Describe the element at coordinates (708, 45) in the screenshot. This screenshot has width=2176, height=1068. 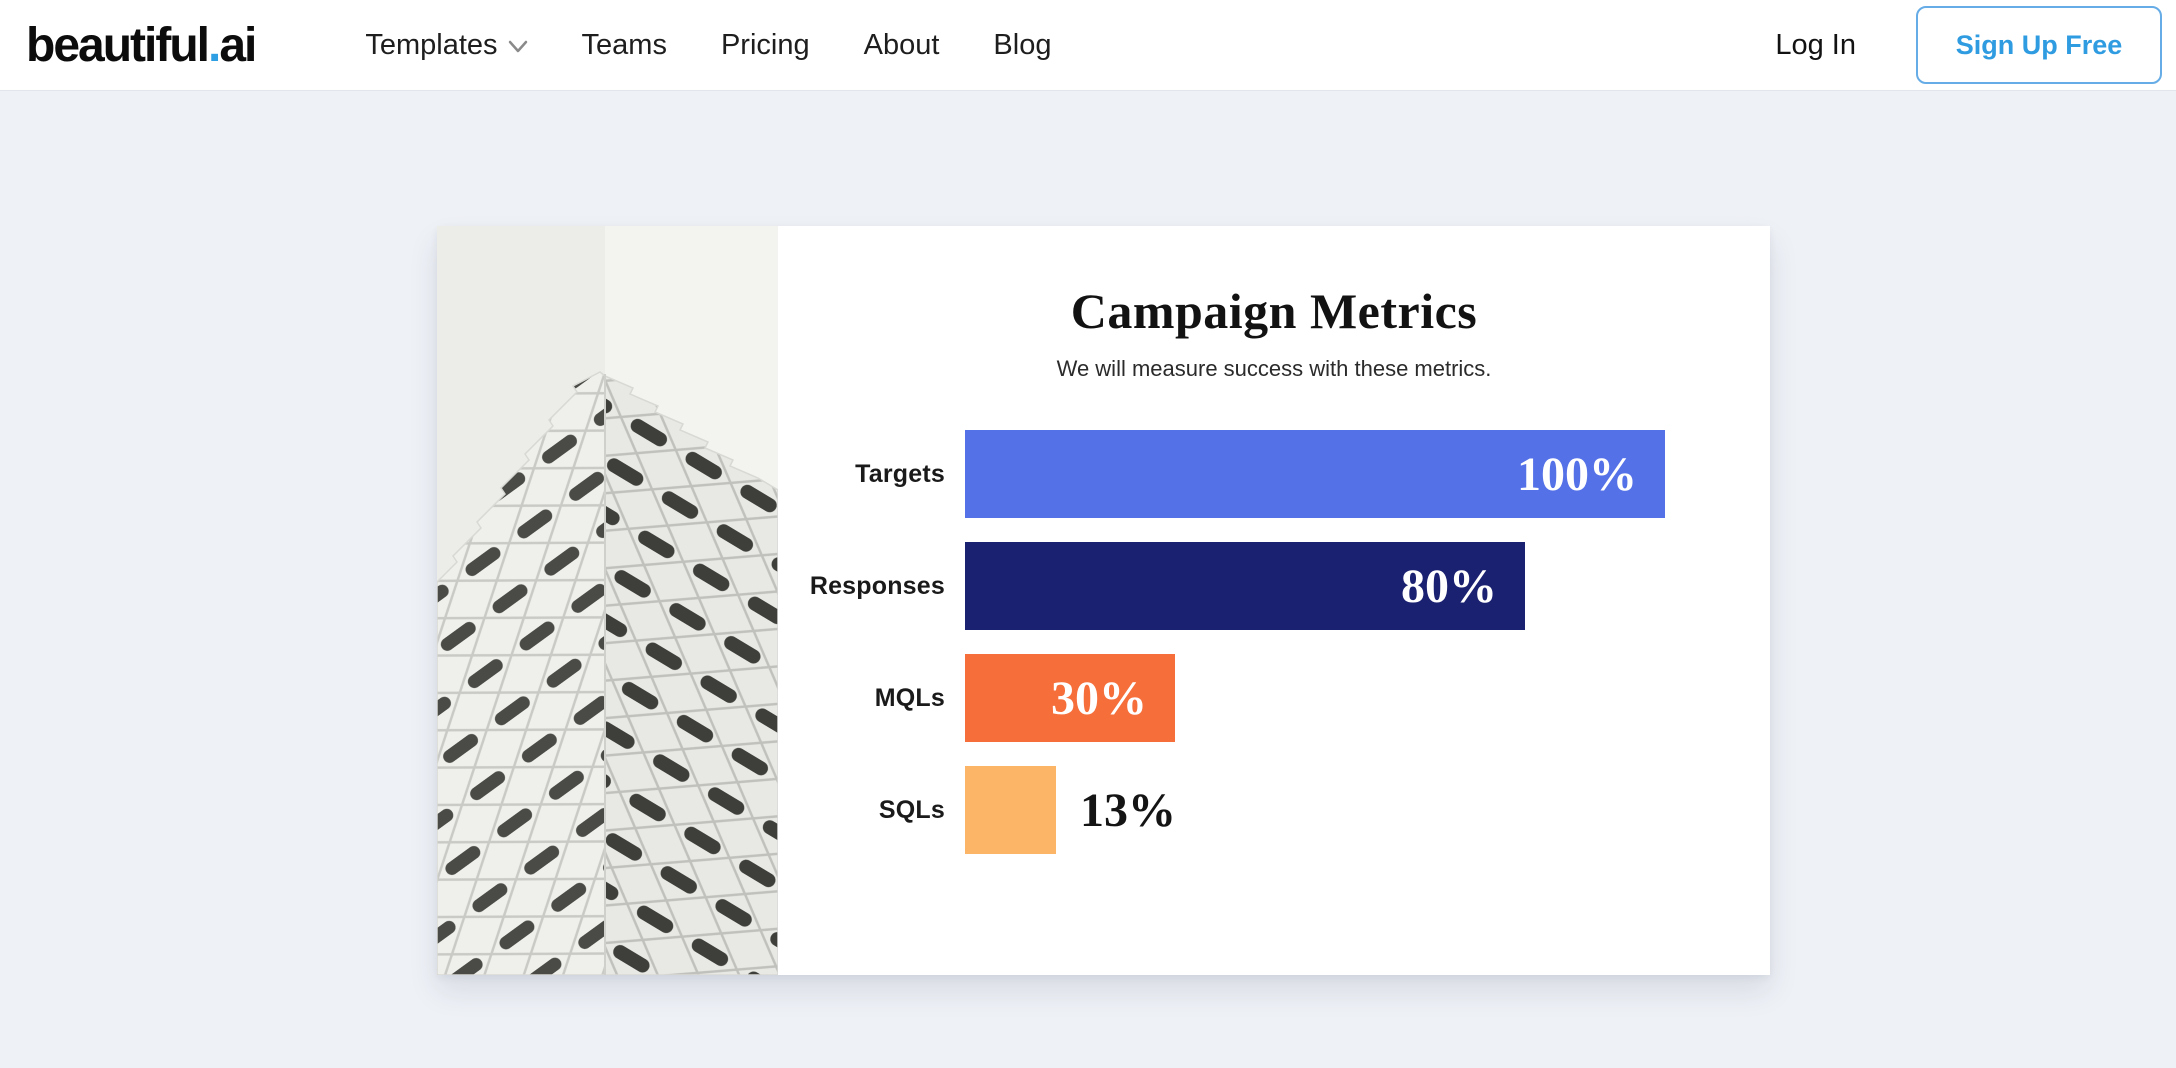
I see `main-nav: Templates Teams Pricing About Blog` at that location.